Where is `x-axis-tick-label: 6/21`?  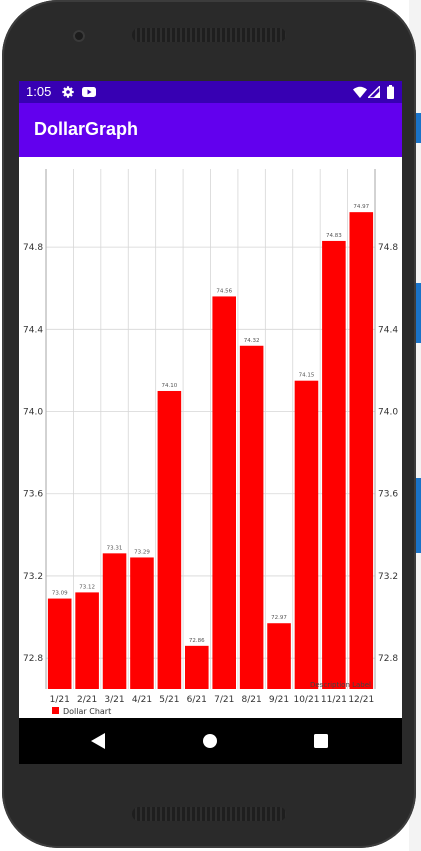
x-axis-tick-label: 6/21 is located at coordinates (197, 700).